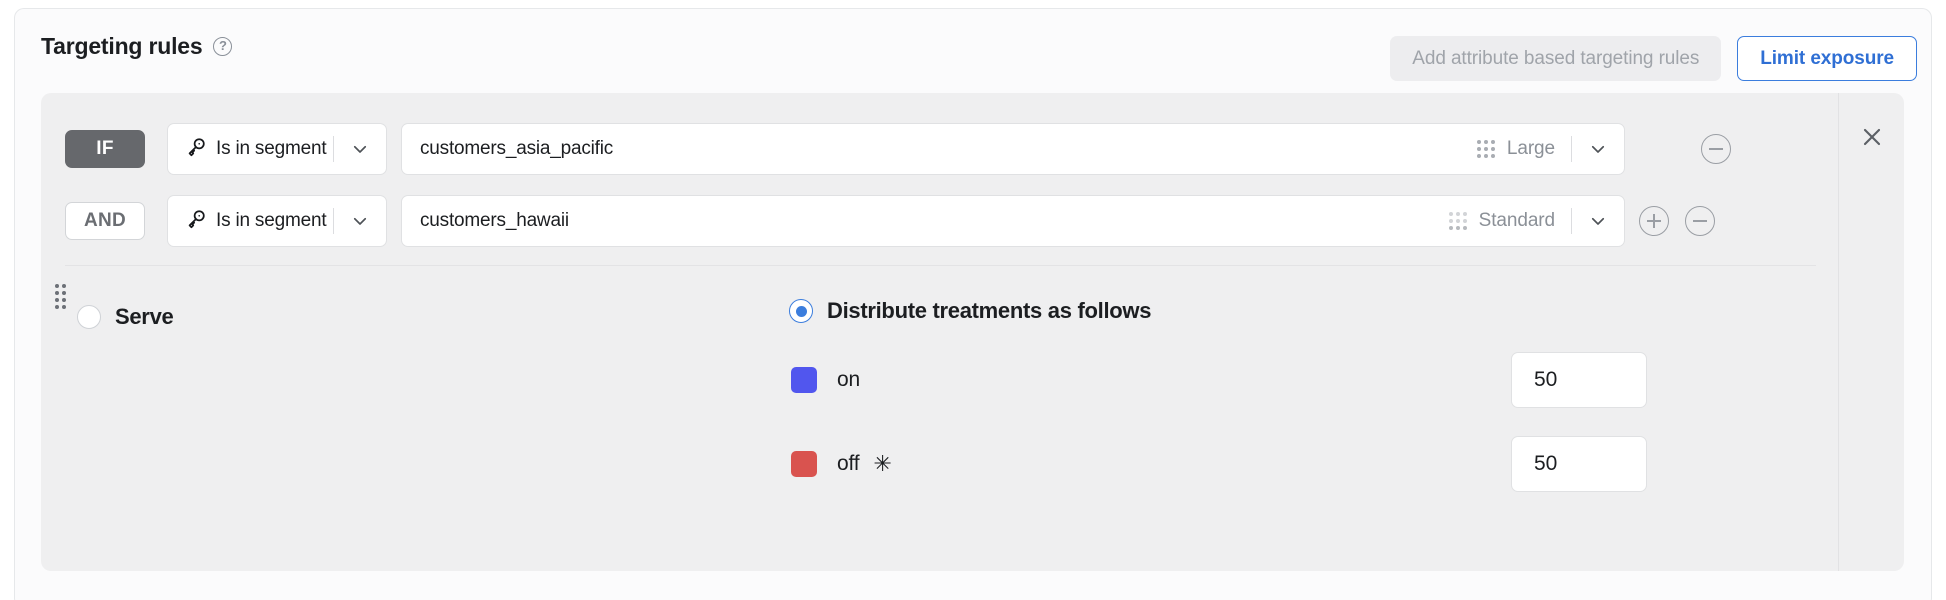 The width and height of the screenshot is (1946, 600). I want to click on page-title-group: Targeting rules ?, so click(137, 46).